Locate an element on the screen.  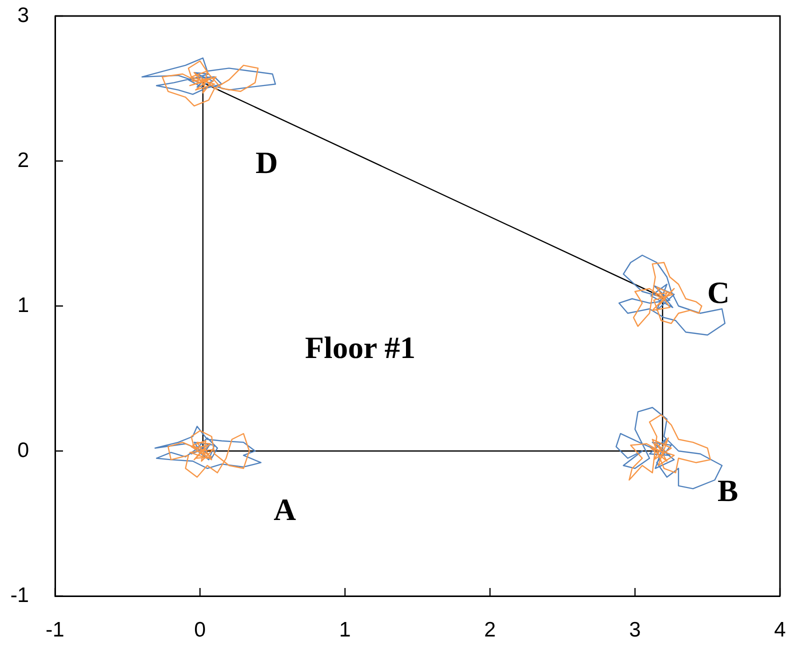
y-tick-label: 1 is located at coordinates (23, 305).